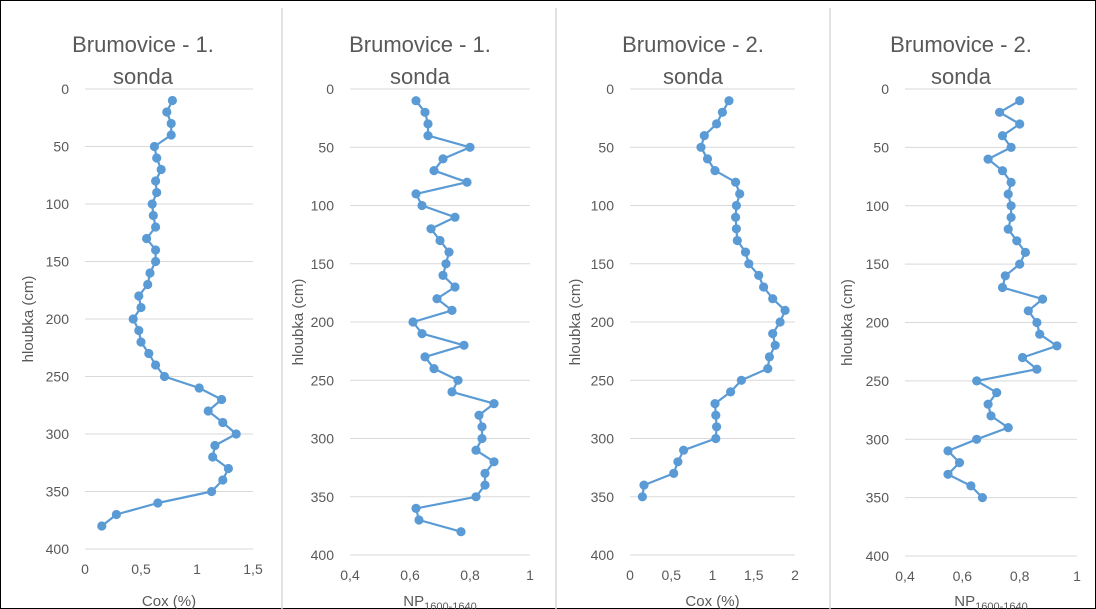 This screenshot has height=609, width=1096. I want to click on x-tick-label: 2, so click(795, 575).